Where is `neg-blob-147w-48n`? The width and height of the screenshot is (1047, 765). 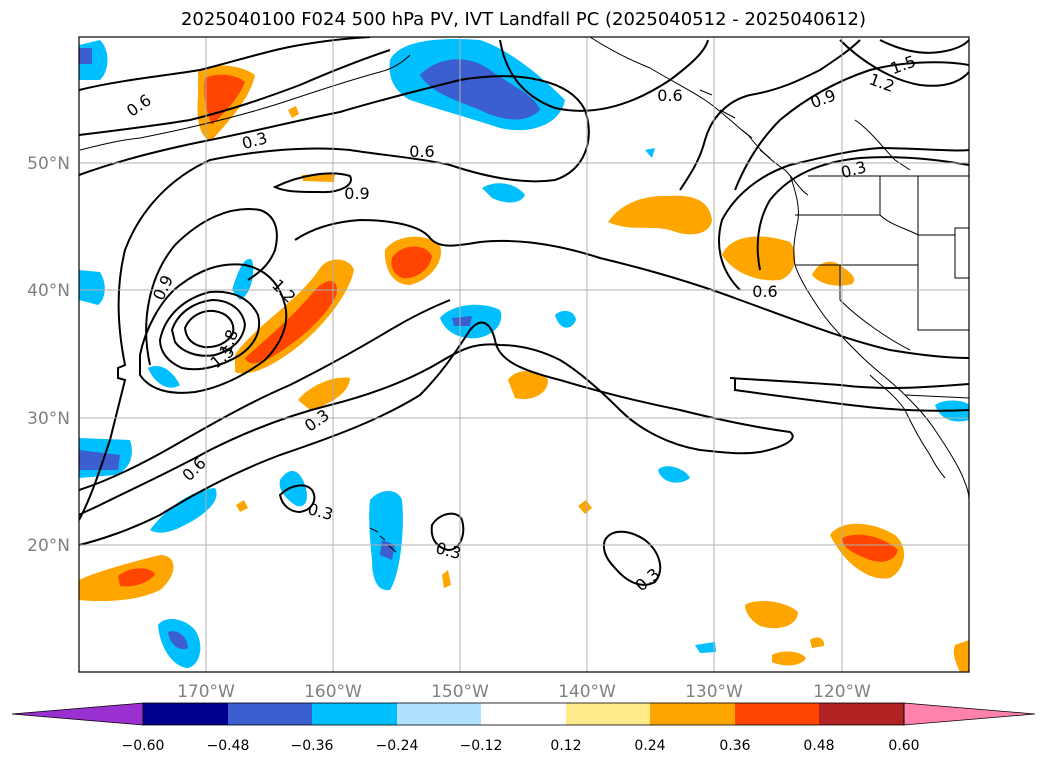 neg-blob-147w-48n is located at coordinates (503, 193).